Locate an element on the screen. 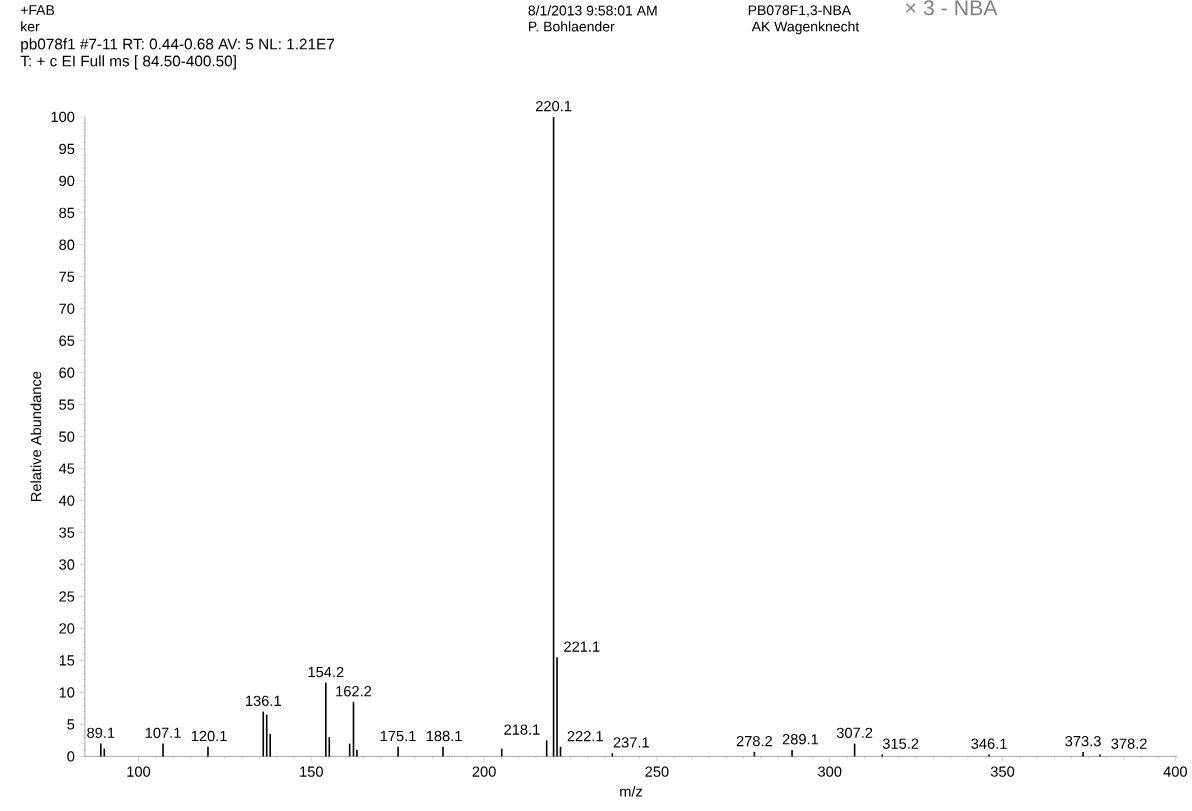 This screenshot has height=811, width=1192. x-tick-label: 350 is located at coordinates (1002, 771).